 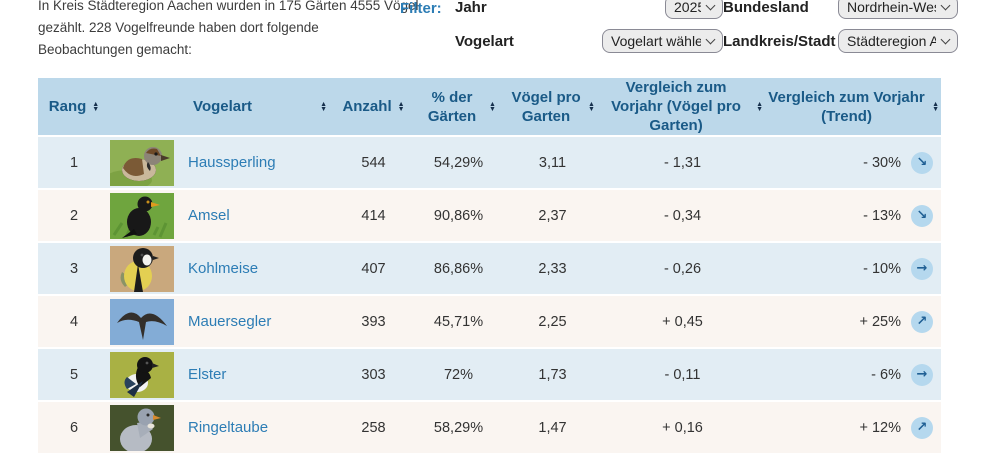 I want to click on header-vogelart: Vogelart, so click(x=222, y=107).